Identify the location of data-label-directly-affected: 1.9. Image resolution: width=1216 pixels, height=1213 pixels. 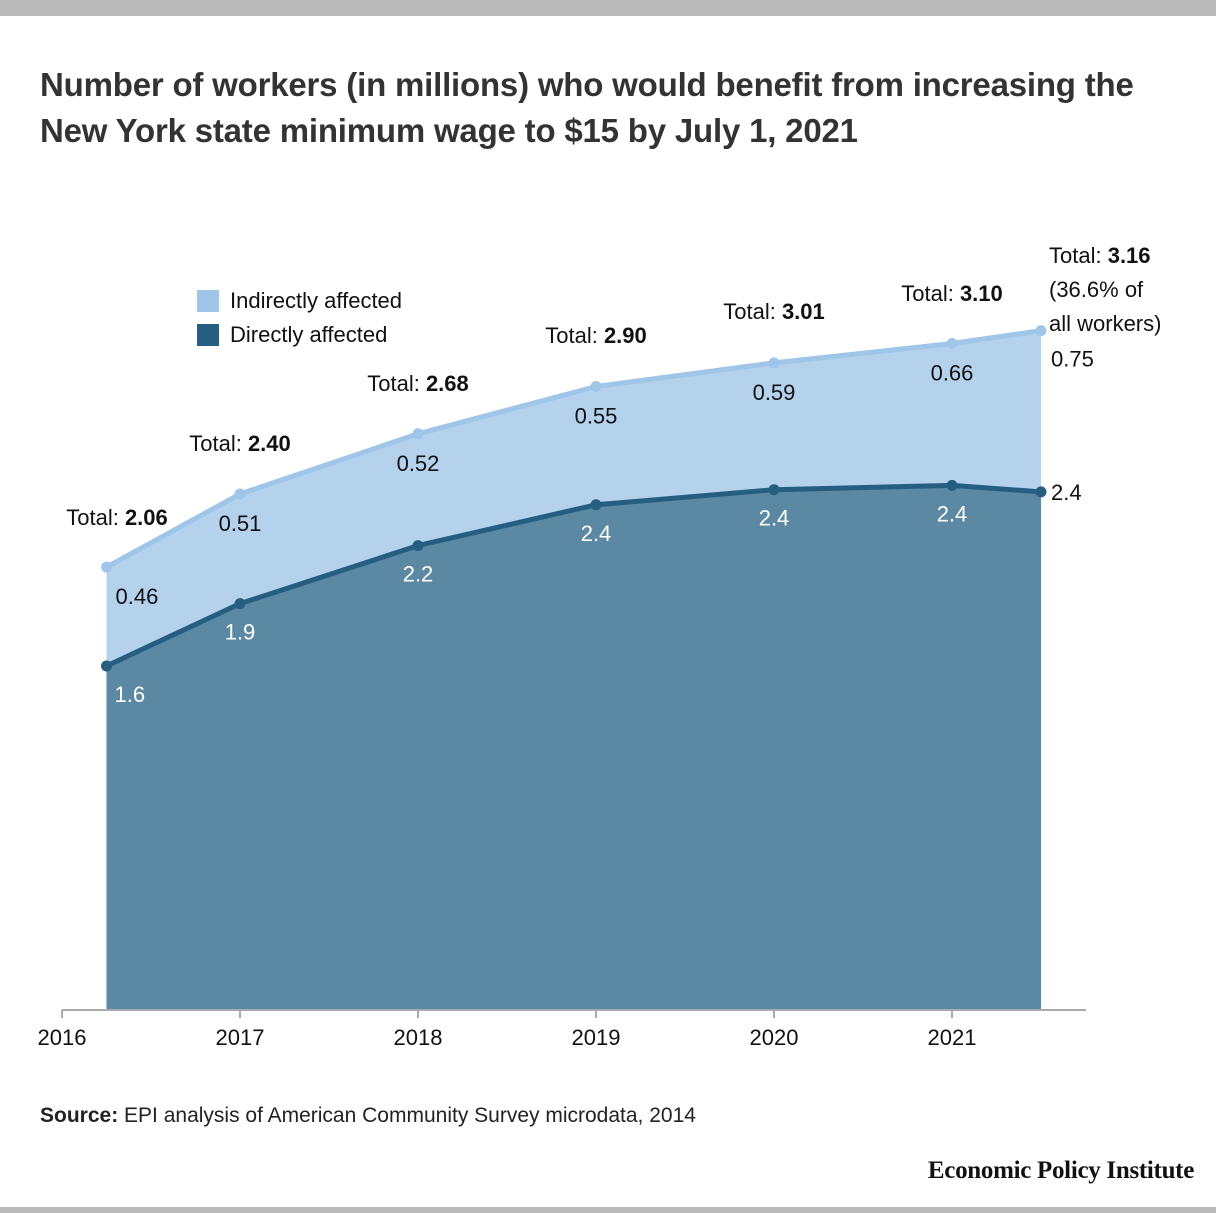
(240, 632).